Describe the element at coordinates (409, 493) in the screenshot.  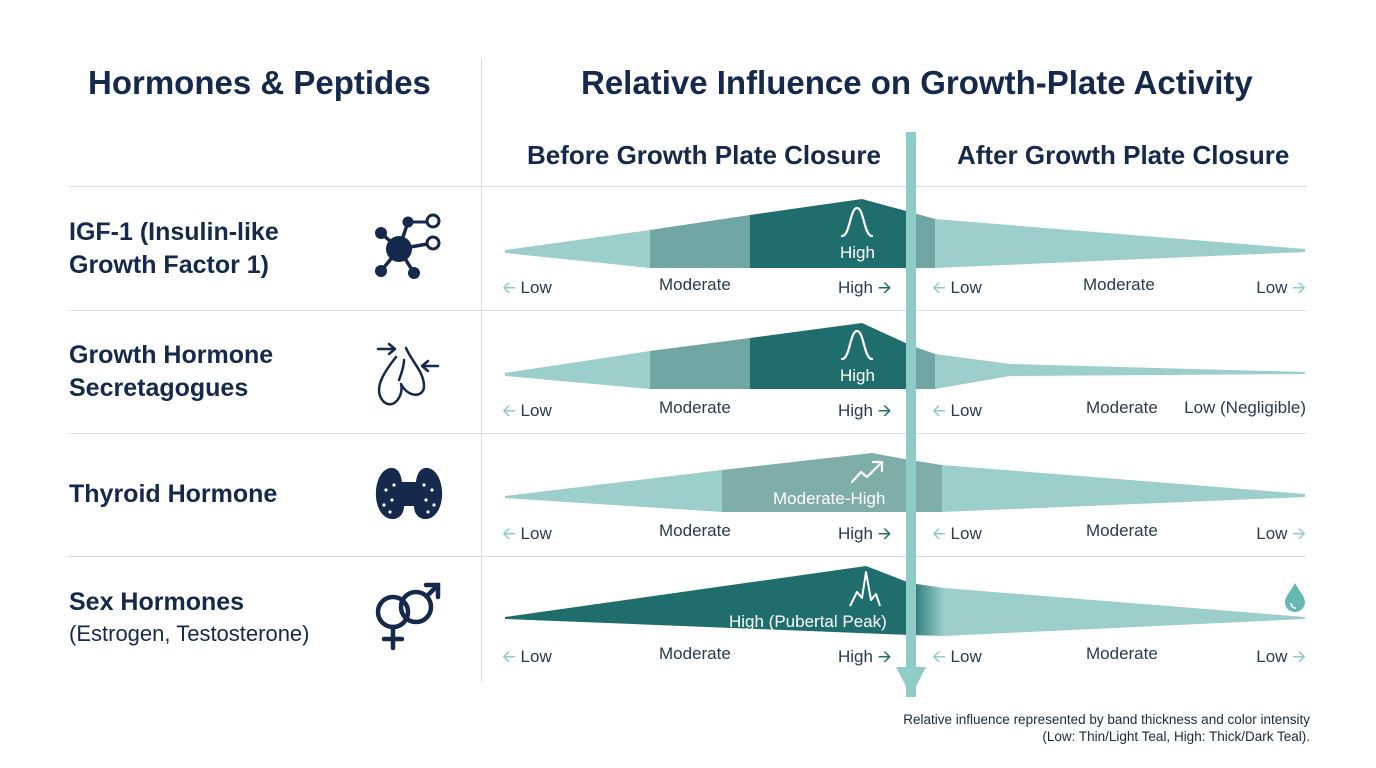
I see `thyroid-icon` at that location.